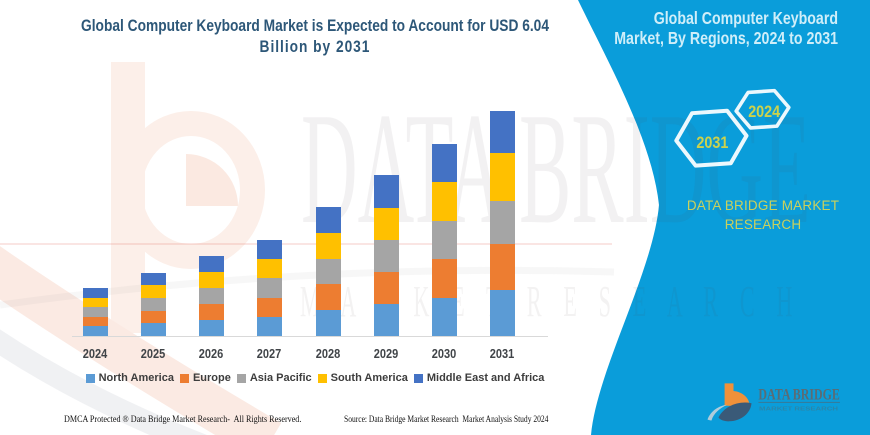 Image resolution: width=870 pixels, height=435 pixels. What do you see at coordinates (764, 111) in the screenshot?
I see `svg-text: 2024` at bounding box center [764, 111].